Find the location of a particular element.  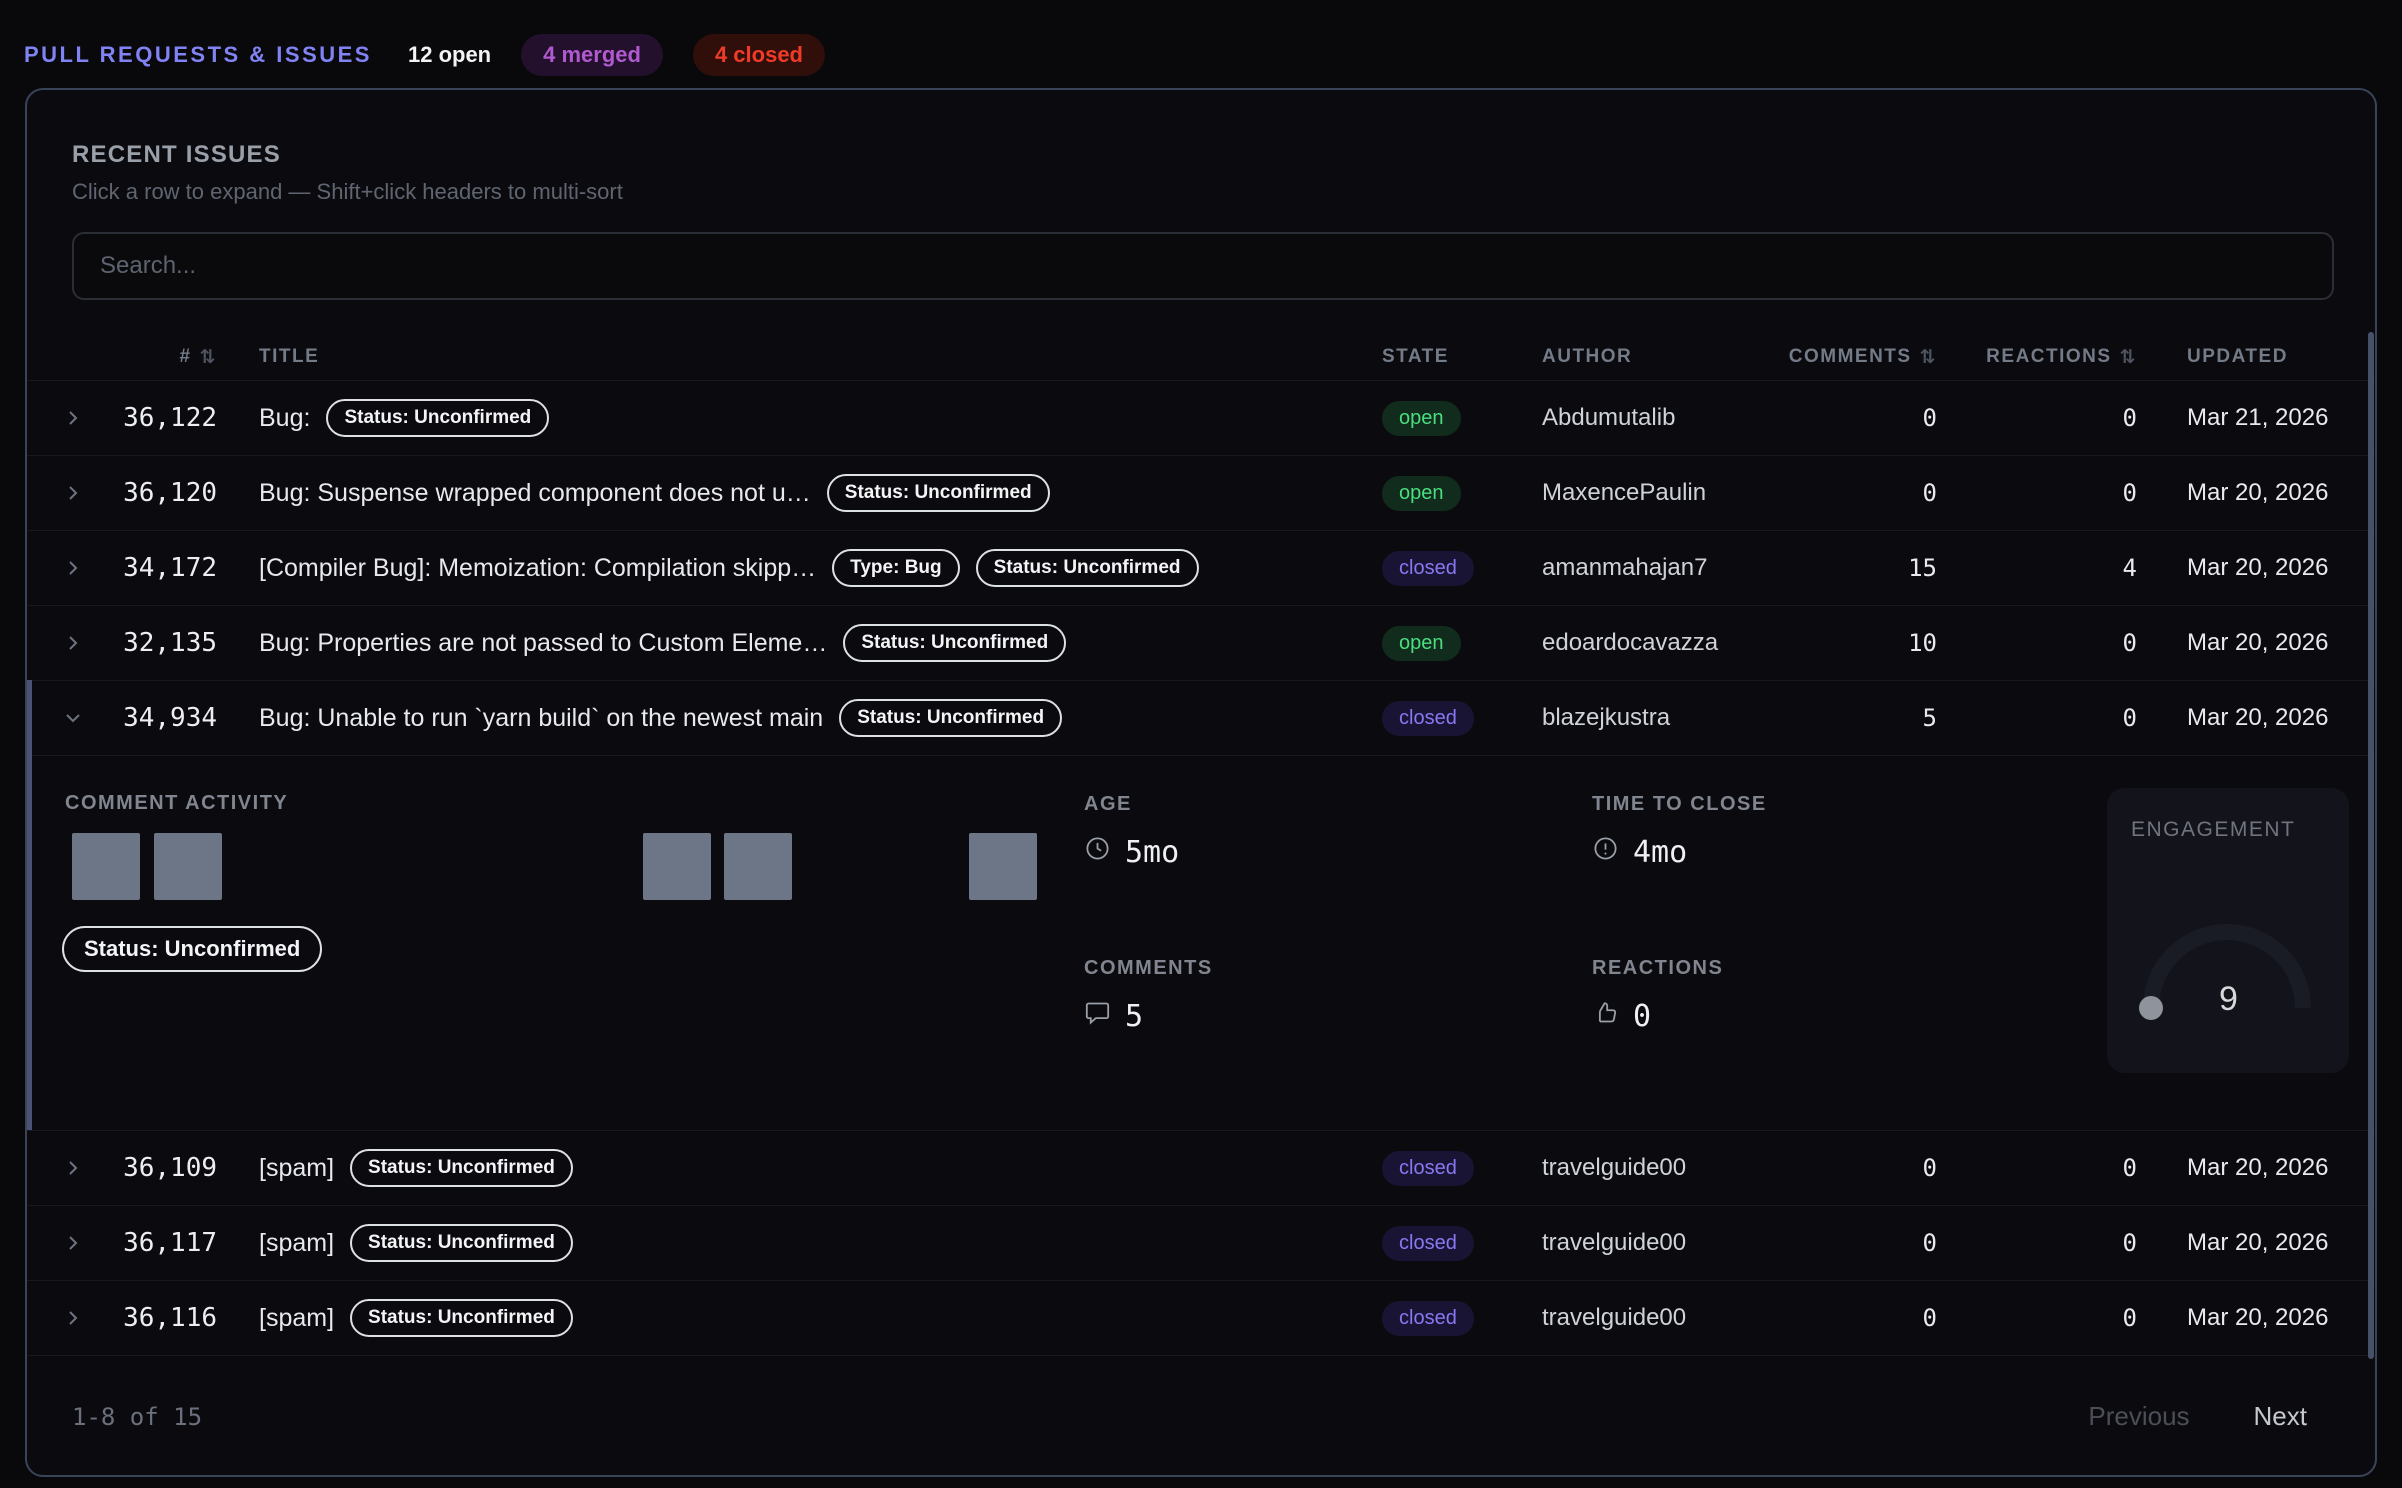

comments-count: 15 is located at coordinates (1922, 568).